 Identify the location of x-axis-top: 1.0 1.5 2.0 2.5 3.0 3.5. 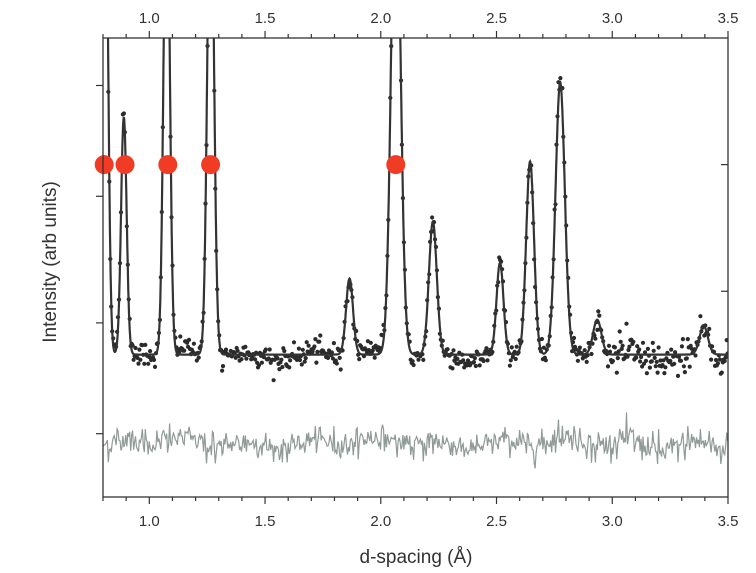
(420, 24).